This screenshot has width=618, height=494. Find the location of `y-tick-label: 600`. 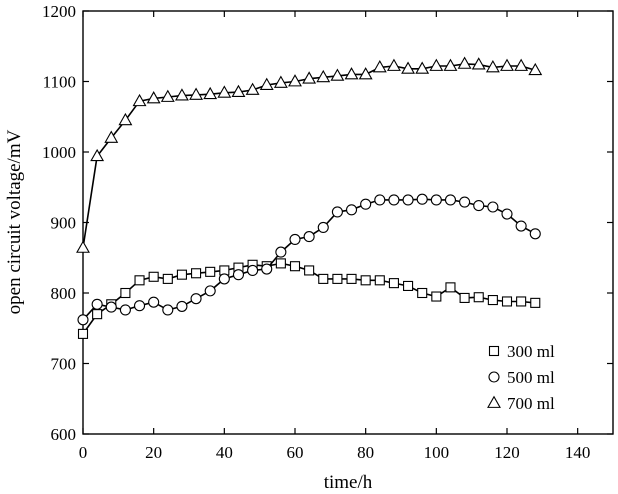

y-tick-label: 600 is located at coordinates (64, 434).